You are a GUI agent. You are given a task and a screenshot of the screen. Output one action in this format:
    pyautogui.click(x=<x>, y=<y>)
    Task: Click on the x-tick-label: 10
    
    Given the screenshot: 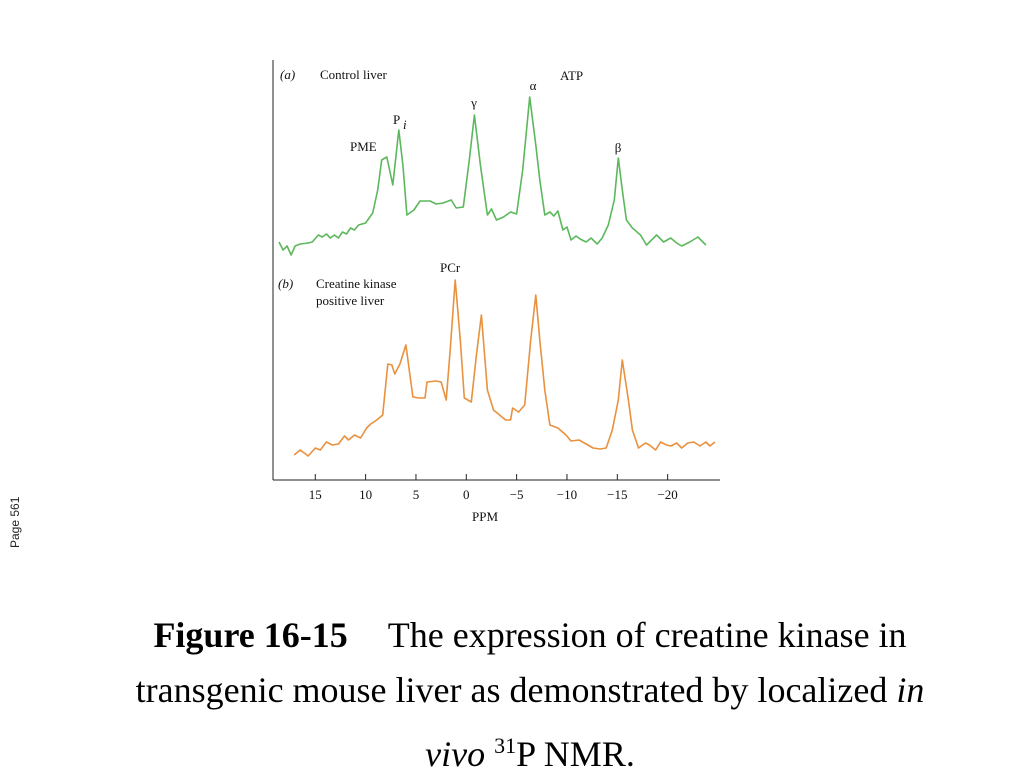 What is the action you would take?
    pyautogui.click(x=365, y=494)
    